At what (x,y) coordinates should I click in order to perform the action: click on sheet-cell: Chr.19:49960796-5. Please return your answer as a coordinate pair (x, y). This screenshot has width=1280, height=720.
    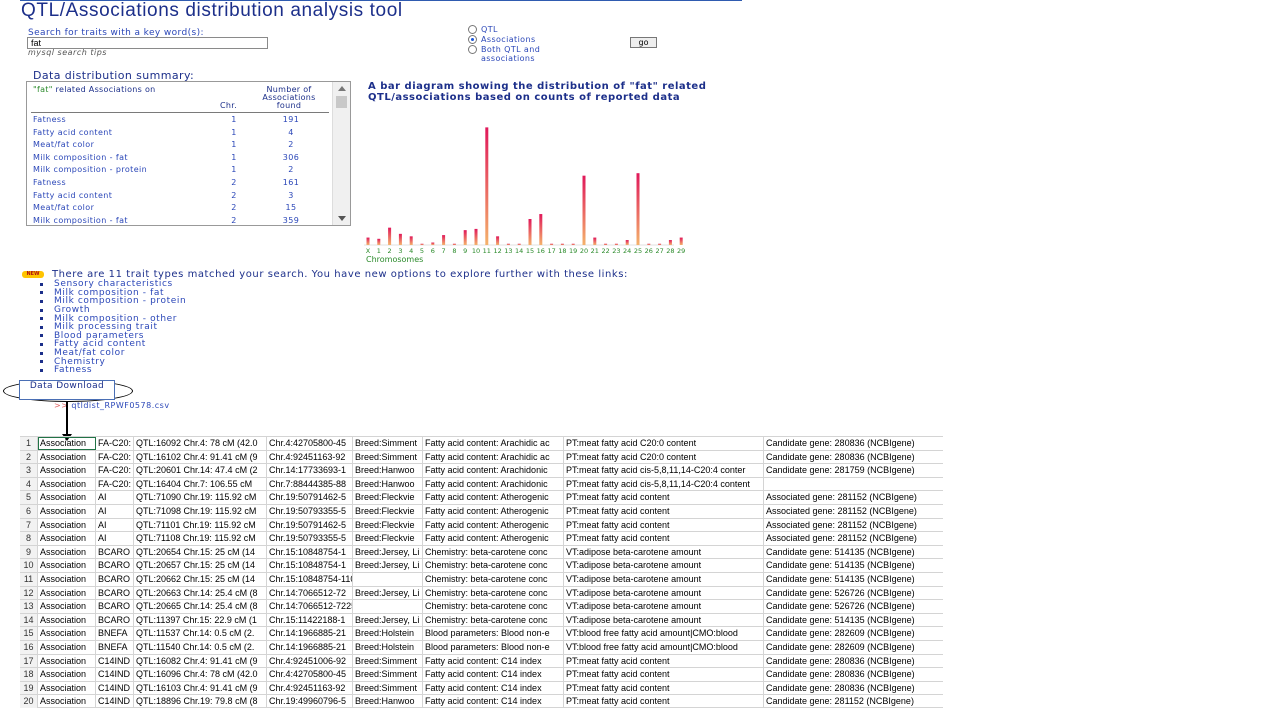
    Looking at the image, I should click on (310, 702).